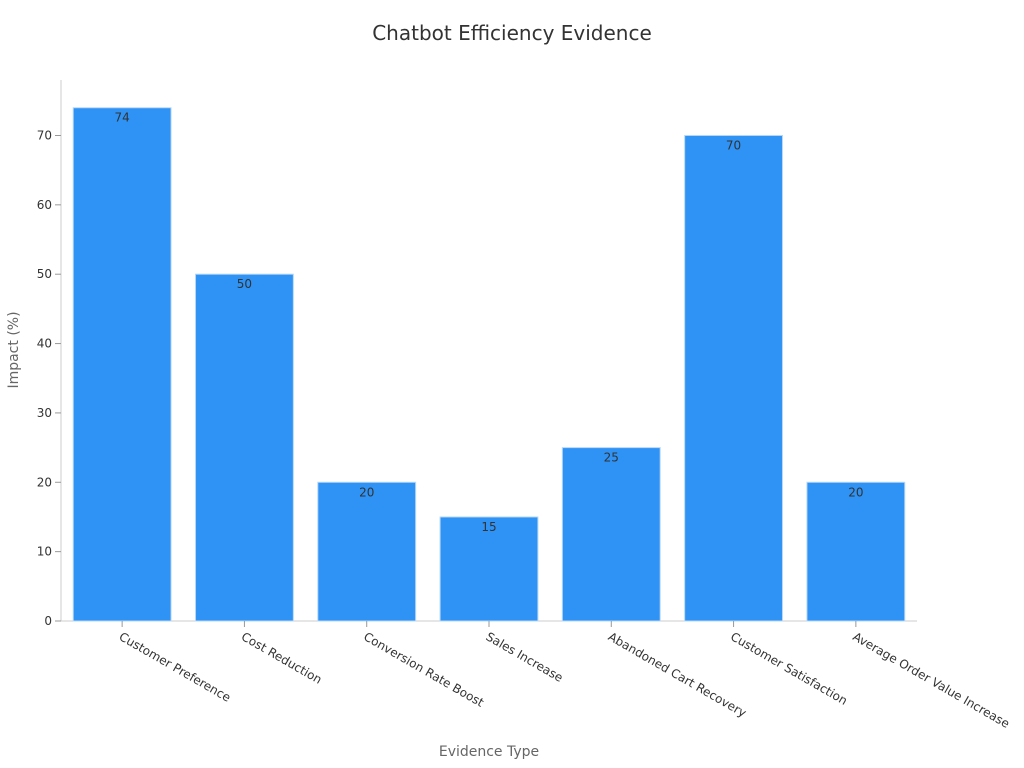 The width and height of the screenshot is (1024, 768). Describe the element at coordinates (733, 145) in the screenshot. I see `data-label: 70` at that location.